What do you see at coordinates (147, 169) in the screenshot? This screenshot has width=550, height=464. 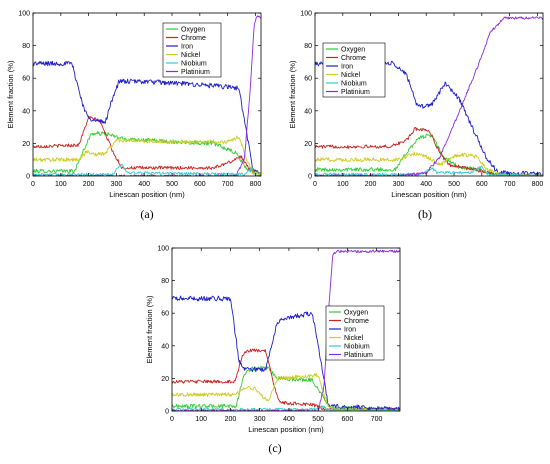 I see `series-line-niobium` at bounding box center [147, 169].